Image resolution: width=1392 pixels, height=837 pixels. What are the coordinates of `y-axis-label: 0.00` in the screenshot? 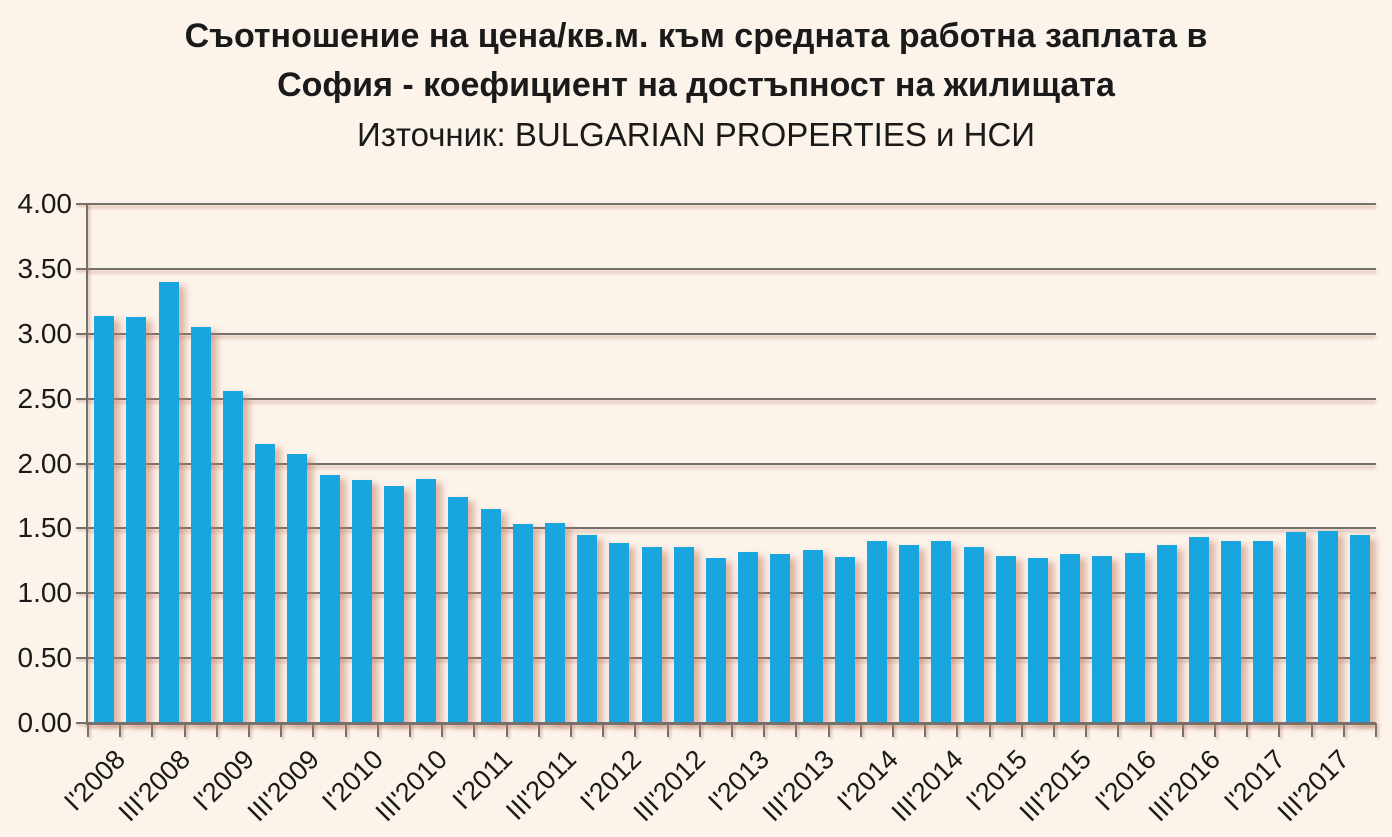 It's located at (45, 722).